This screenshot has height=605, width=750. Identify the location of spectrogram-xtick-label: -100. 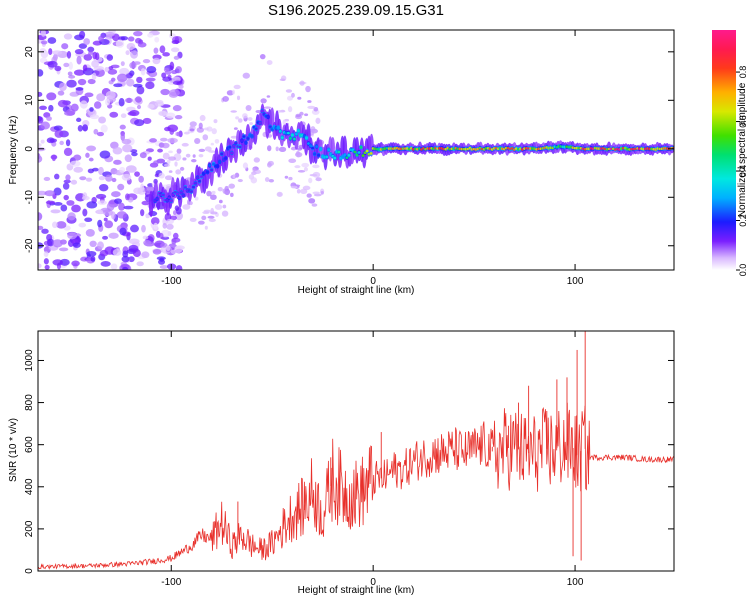
(171, 281).